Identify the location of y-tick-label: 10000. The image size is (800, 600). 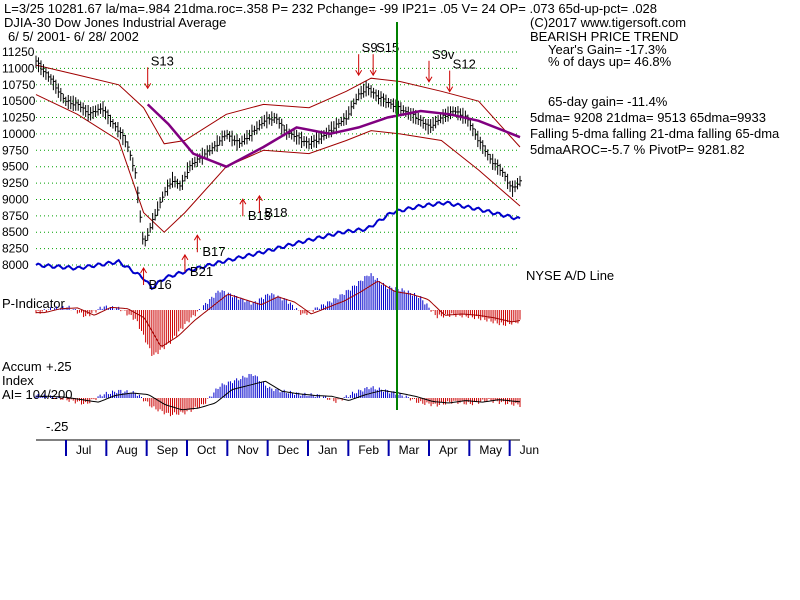
(19, 134).